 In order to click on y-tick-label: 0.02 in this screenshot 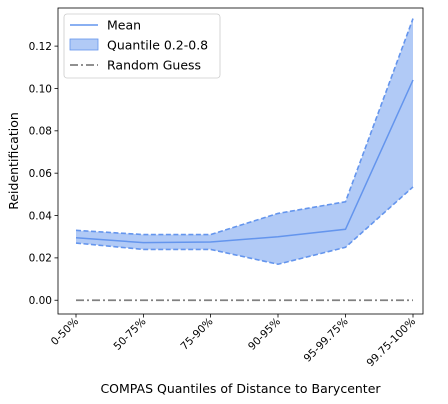, I will do `click(40, 259)`.